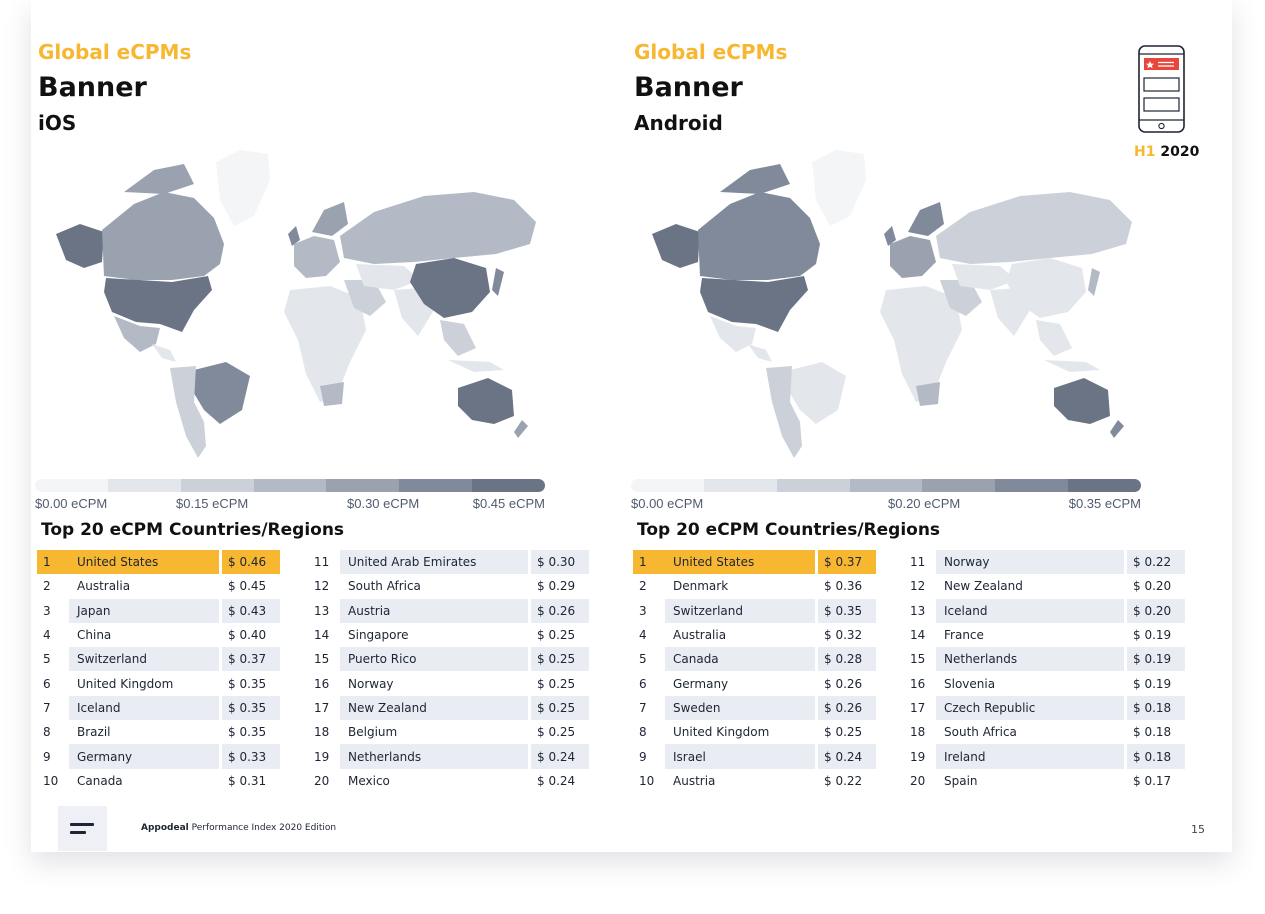 Image resolution: width=1265 pixels, height=914 pixels. What do you see at coordinates (448, 562) in the screenshot?
I see `ranking-row: 11 United Arab Emirates $ 0.30` at bounding box center [448, 562].